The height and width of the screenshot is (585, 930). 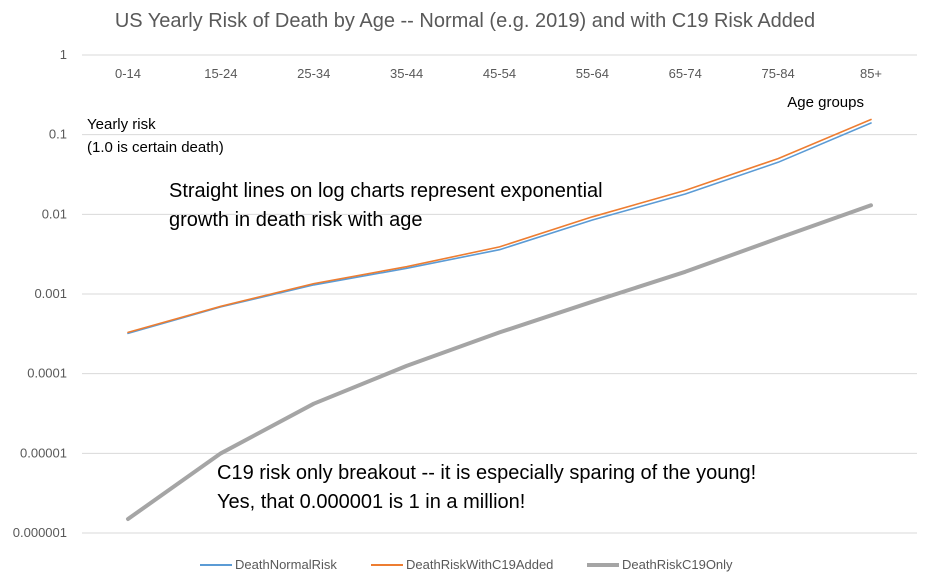 What do you see at coordinates (63, 54) in the screenshot?
I see `y-tick-label: 1` at bounding box center [63, 54].